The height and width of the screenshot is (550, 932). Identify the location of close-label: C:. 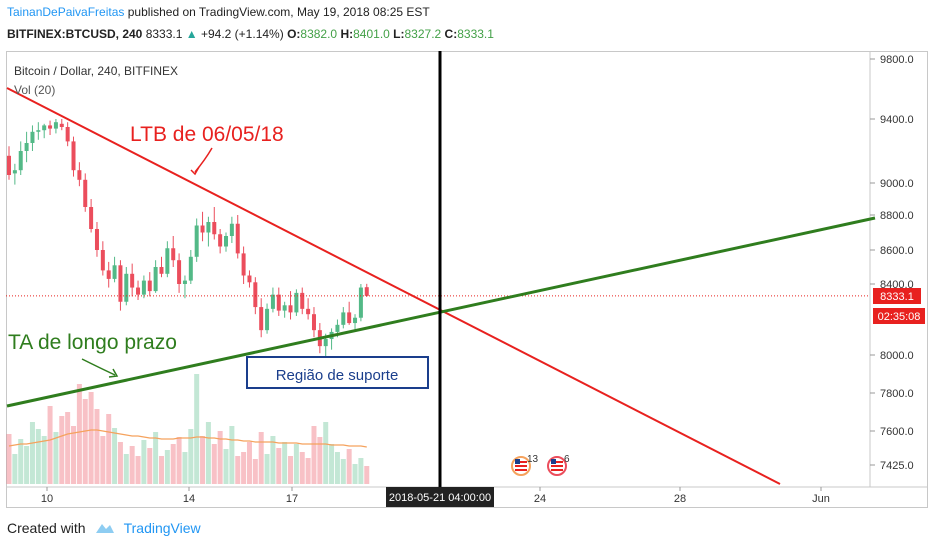
(451, 34).